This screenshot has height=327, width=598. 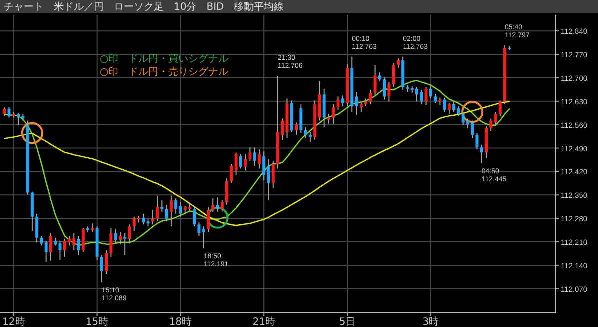 I want to click on x-tick-label: 18時, so click(x=180, y=321).